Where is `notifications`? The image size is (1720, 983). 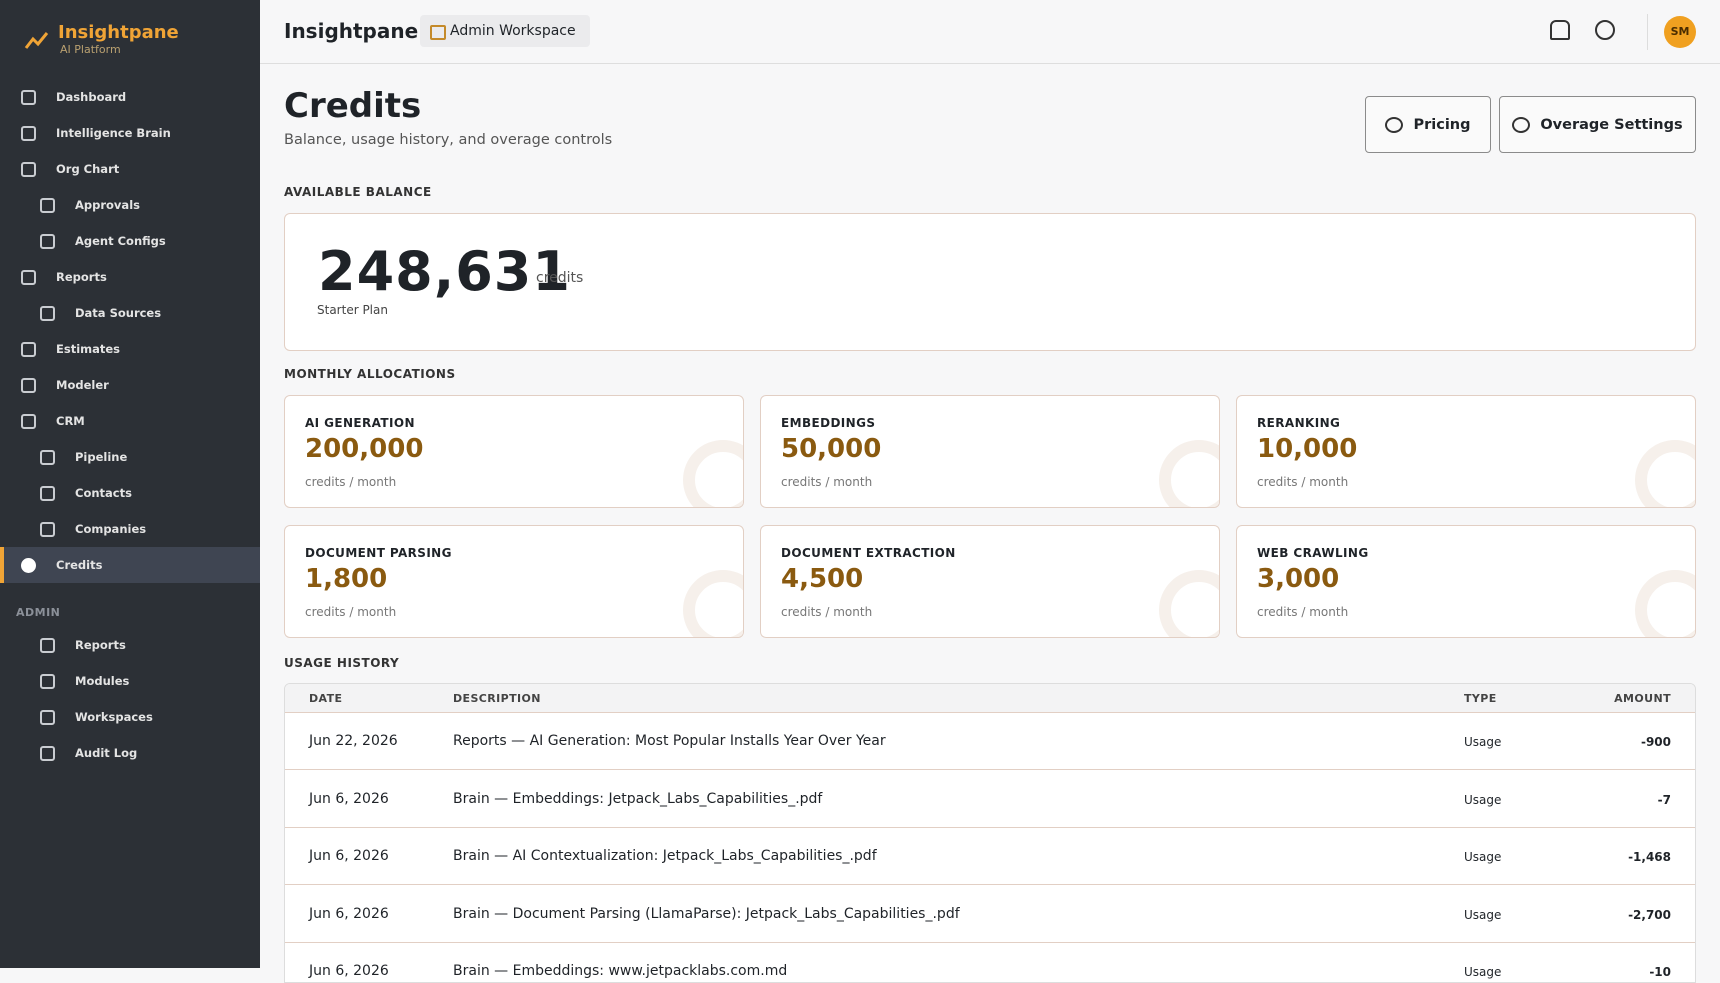
notifications is located at coordinates (1560, 30).